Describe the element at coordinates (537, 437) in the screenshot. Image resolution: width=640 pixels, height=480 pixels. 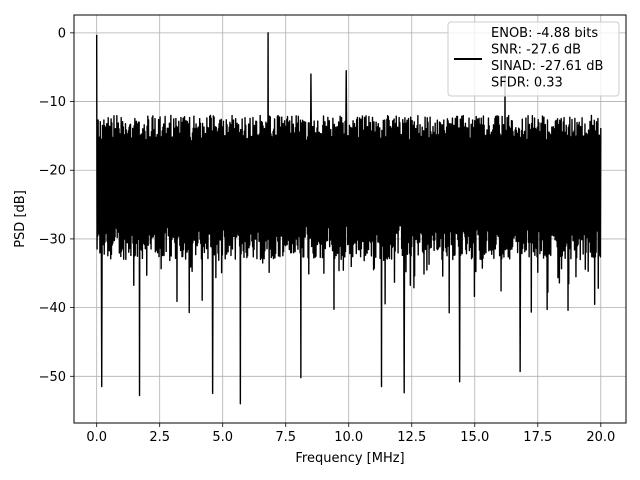
I see `x-tick-label: 17.5` at that location.